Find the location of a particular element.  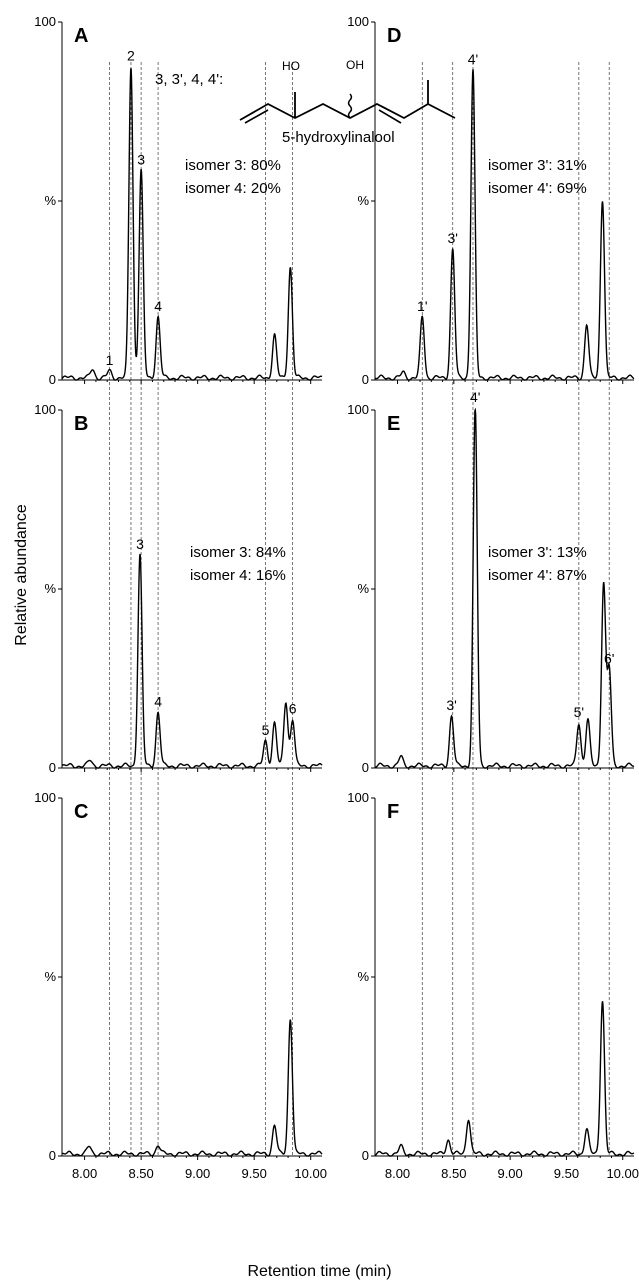

peak-label: 6 is located at coordinates (293, 708).